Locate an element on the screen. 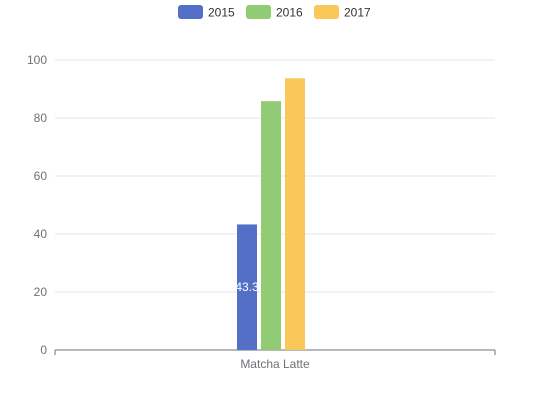  legend-label: 2015 is located at coordinates (221, 13).